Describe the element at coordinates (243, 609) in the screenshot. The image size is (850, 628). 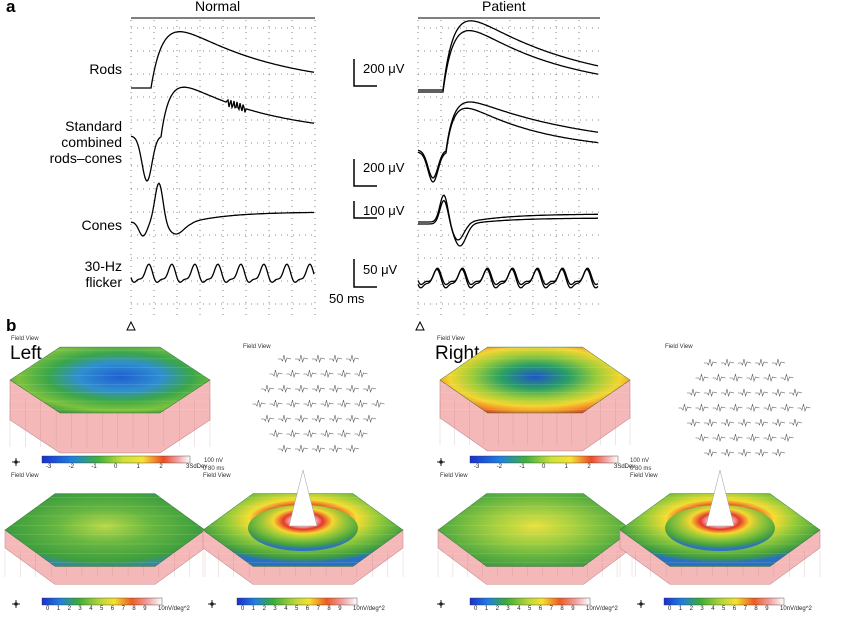
I see `left-density-colorbar-2-tick: 0` at that location.